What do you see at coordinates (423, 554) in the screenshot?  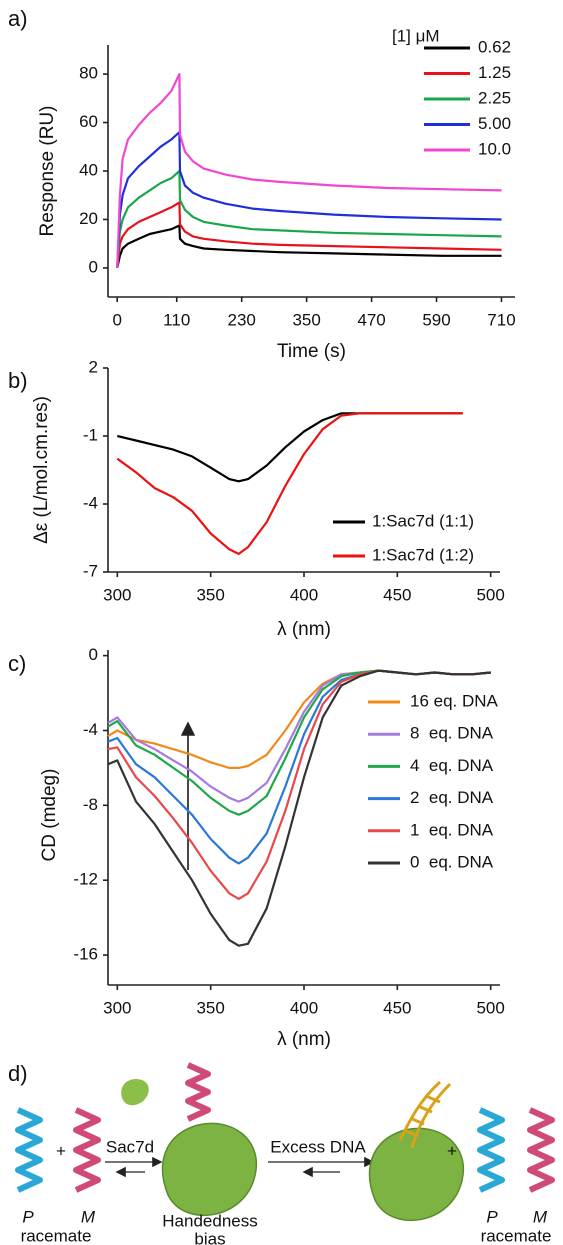 I see `legend-label: 1:Sac7d (1:2)` at bounding box center [423, 554].